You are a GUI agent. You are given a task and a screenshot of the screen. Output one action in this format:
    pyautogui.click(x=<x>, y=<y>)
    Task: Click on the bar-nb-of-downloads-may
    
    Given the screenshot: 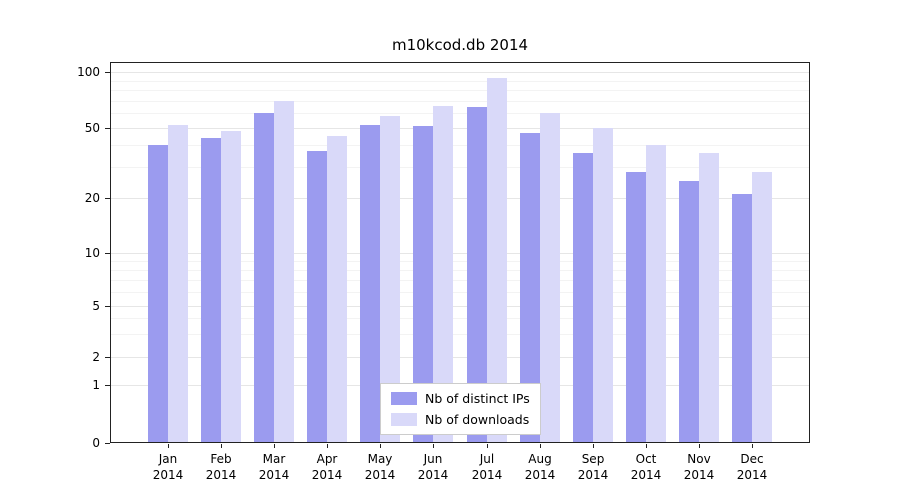 What is the action you would take?
    pyautogui.click(x=390, y=279)
    